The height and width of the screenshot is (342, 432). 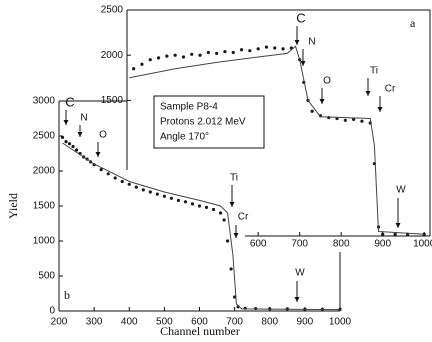 I want to click on x-tick-label: 800, so click(x=269, y=322).